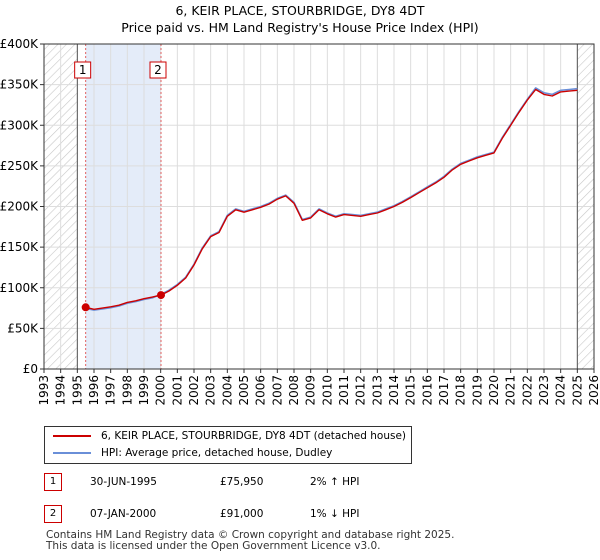  Describe the element at coordinates (511, 390) in the screenshot. I see `x-tick-label: 2021` at that location.